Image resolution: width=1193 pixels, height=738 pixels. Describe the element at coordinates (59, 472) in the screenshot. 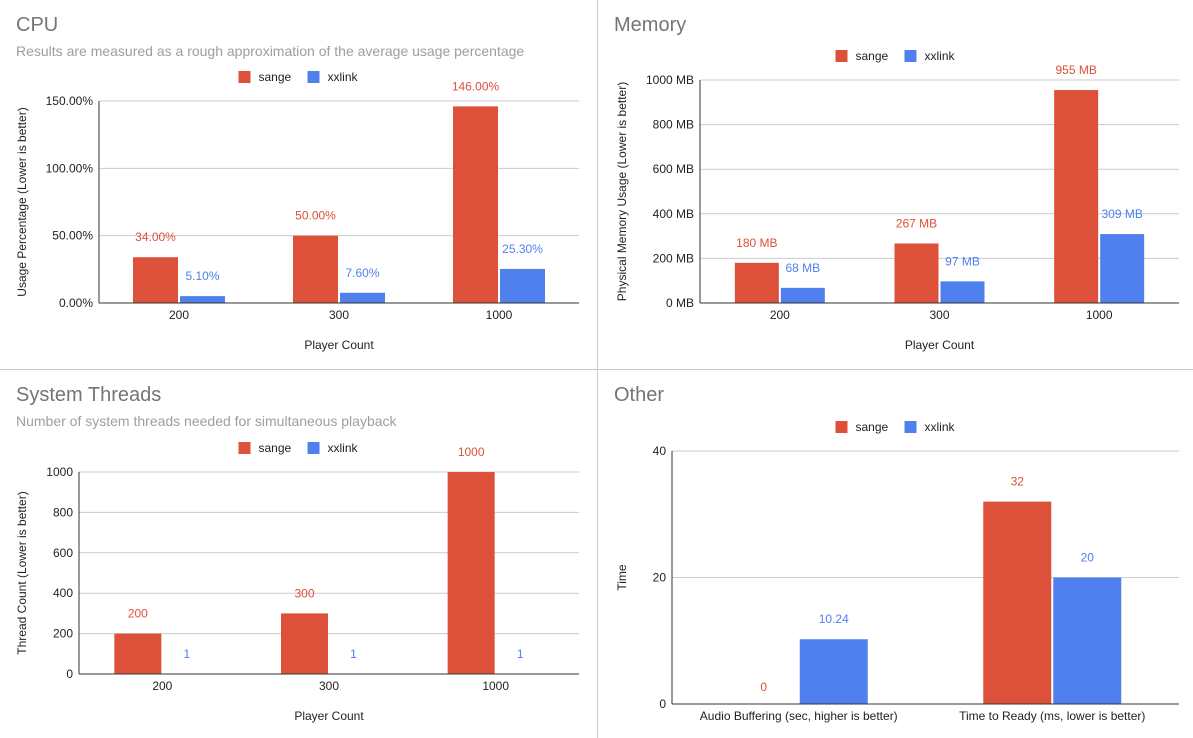

I see `y-tick-label: 1000` at that location.